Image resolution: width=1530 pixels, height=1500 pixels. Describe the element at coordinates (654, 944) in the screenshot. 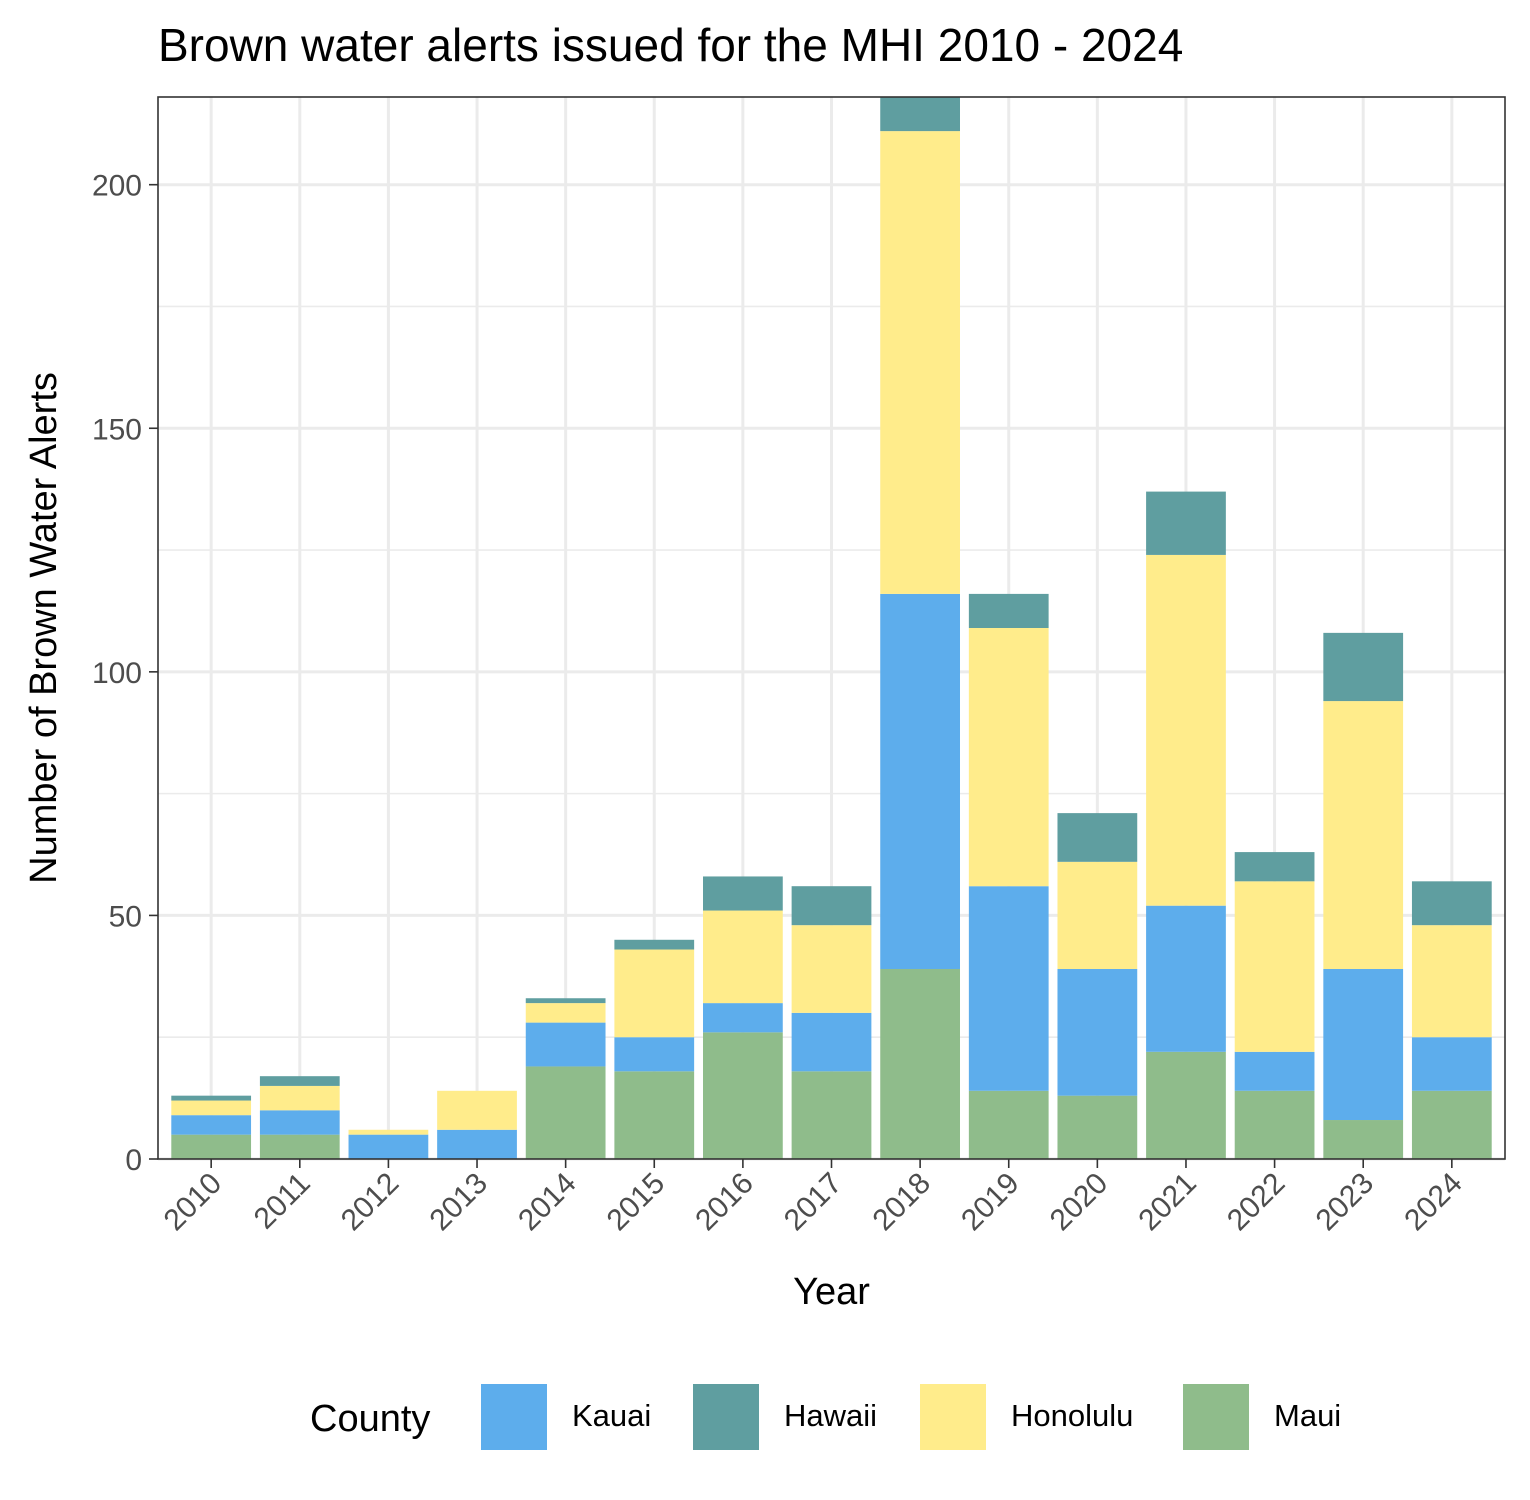

I see `bar-hawaii-2015` at that location.